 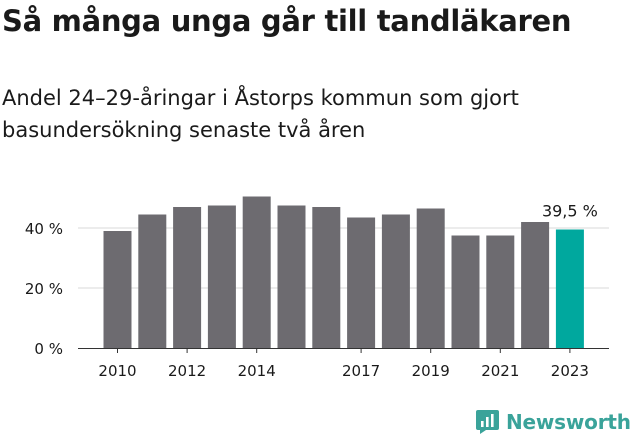 What do you see at coordinates (257, 371) in the screenshot?
I see `x-tick-label: 2014` at bounding box center [257, 371].